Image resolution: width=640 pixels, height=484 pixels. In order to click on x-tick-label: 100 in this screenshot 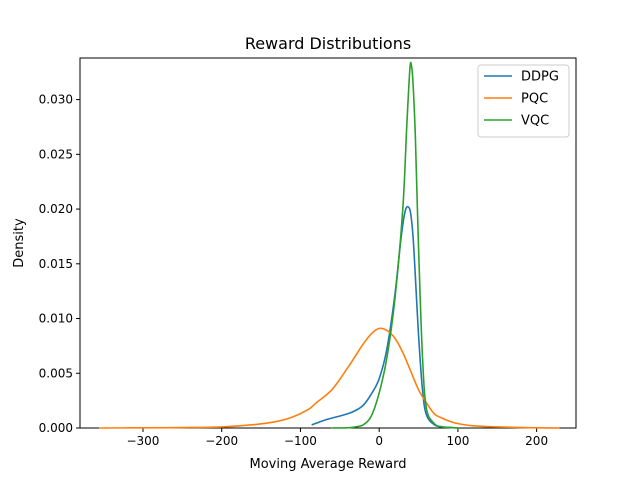, I will do `click(457, 441)`.